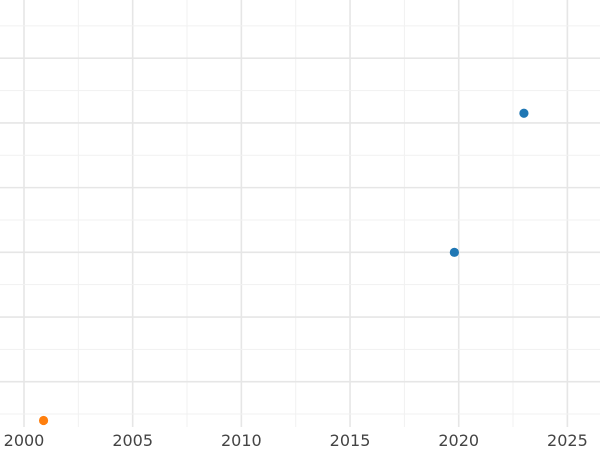  I want to click on x-tick-label: 2010, so click(241, 440).